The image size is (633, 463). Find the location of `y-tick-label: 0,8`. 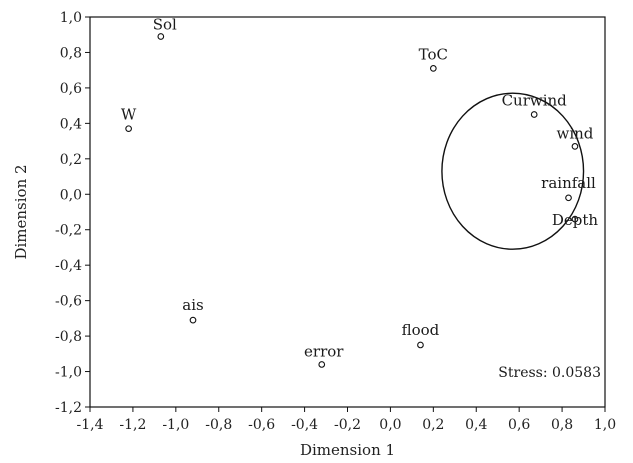

y-tick-label: 0,8 is located at coordinates (71, 53).